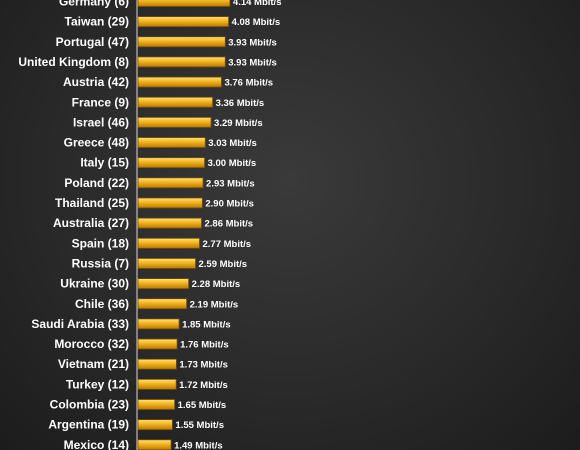  What do you see at coordinates (229, 204) in the screenshot?
I see `value-label: 2.90 Mbit/s` at bounding box center [229, 204].